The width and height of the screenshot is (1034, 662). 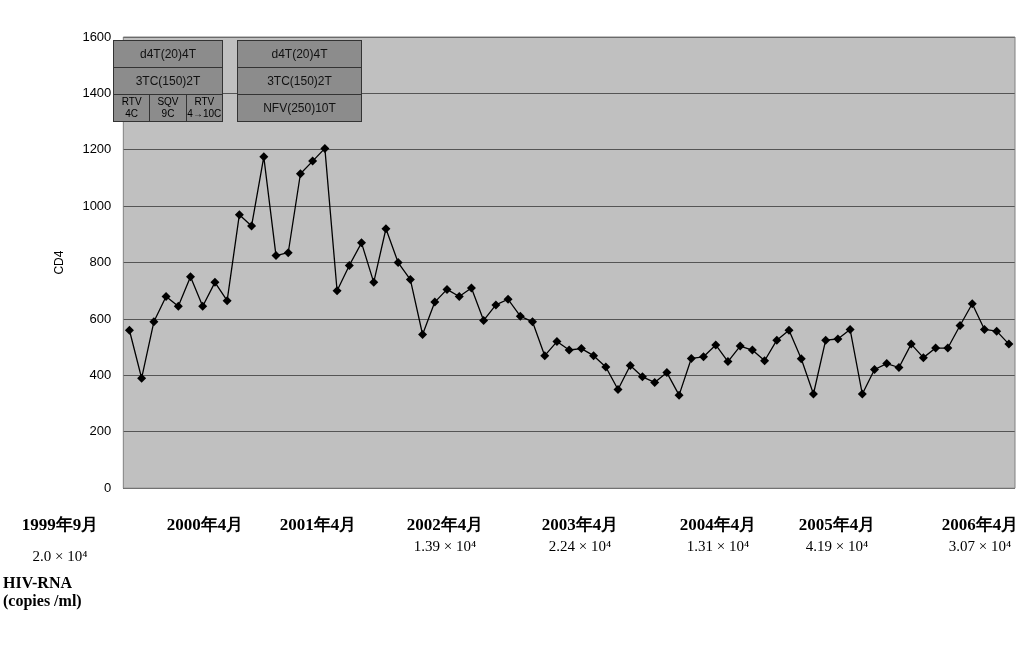 What do you see at coordinates (837, 546) in the screenshot?
I see `text: 4.19 × 10⁴` at bounding box center [837, 546].